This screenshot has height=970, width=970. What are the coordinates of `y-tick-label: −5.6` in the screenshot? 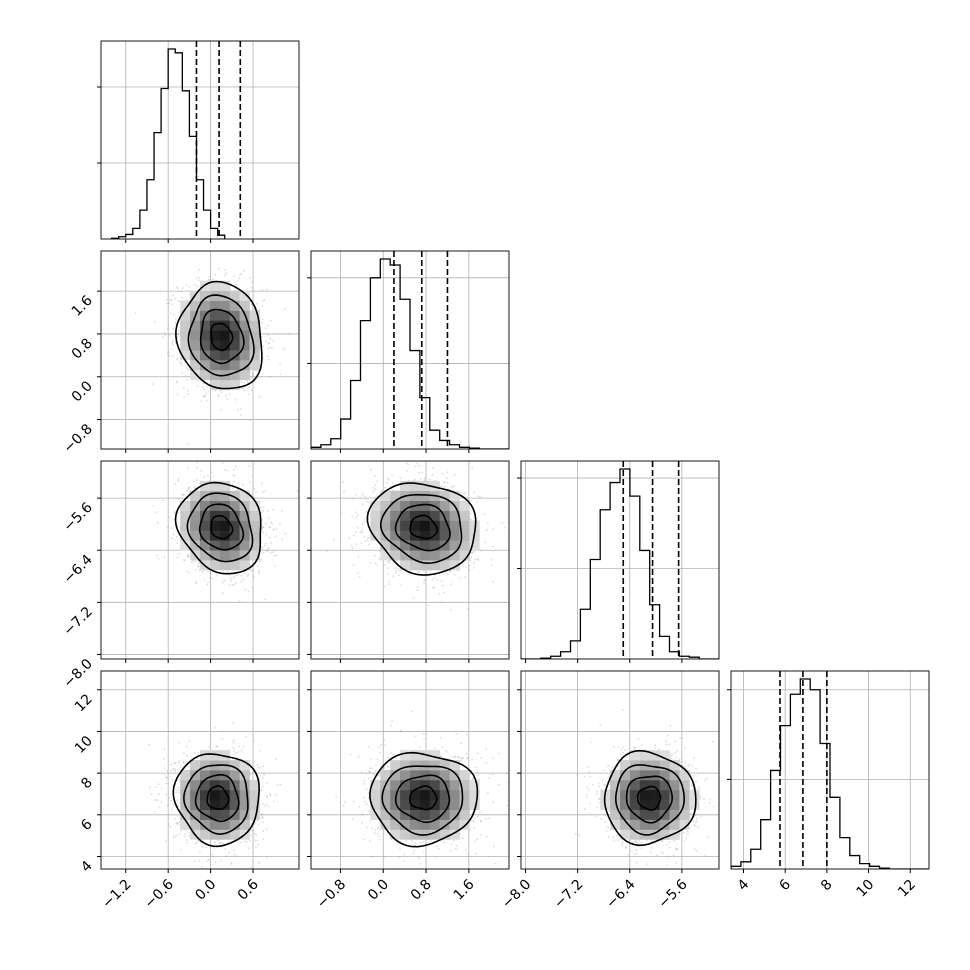 It's located at (77, 517).